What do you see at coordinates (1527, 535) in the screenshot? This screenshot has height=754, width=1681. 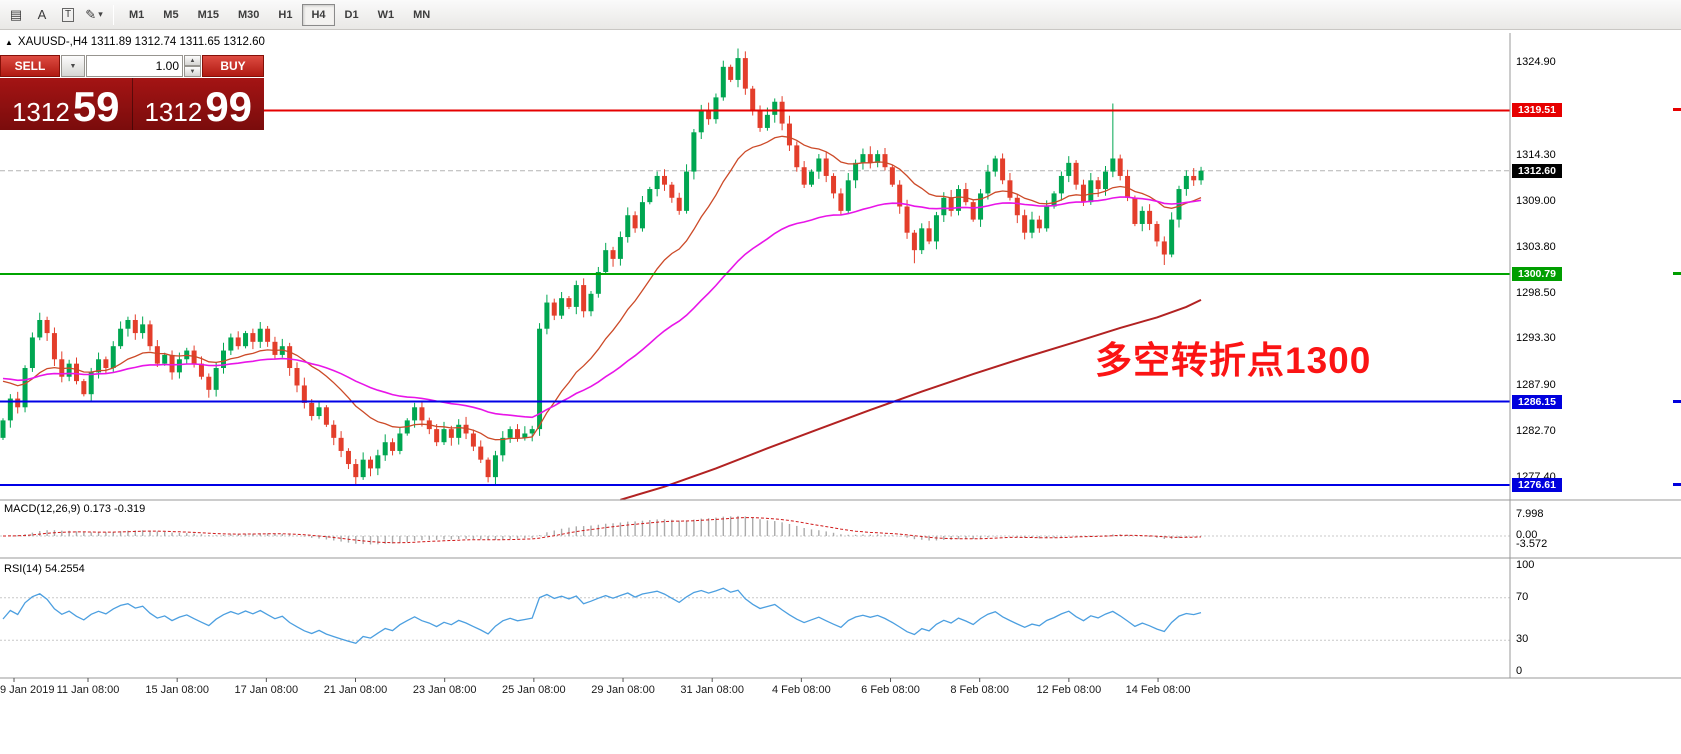 I see `macd-axis-tick: 0.00` at bounding box center [1527, 535].